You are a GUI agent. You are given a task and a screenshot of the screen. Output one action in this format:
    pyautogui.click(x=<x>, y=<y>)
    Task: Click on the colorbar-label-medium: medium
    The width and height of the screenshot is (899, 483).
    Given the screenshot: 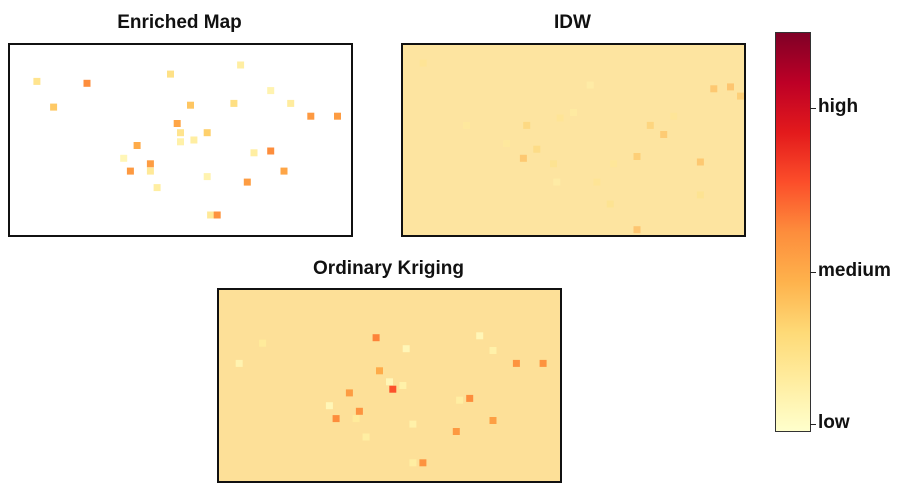 What is the action you would take?
    pyautogui.click(x=854, y=270)
    